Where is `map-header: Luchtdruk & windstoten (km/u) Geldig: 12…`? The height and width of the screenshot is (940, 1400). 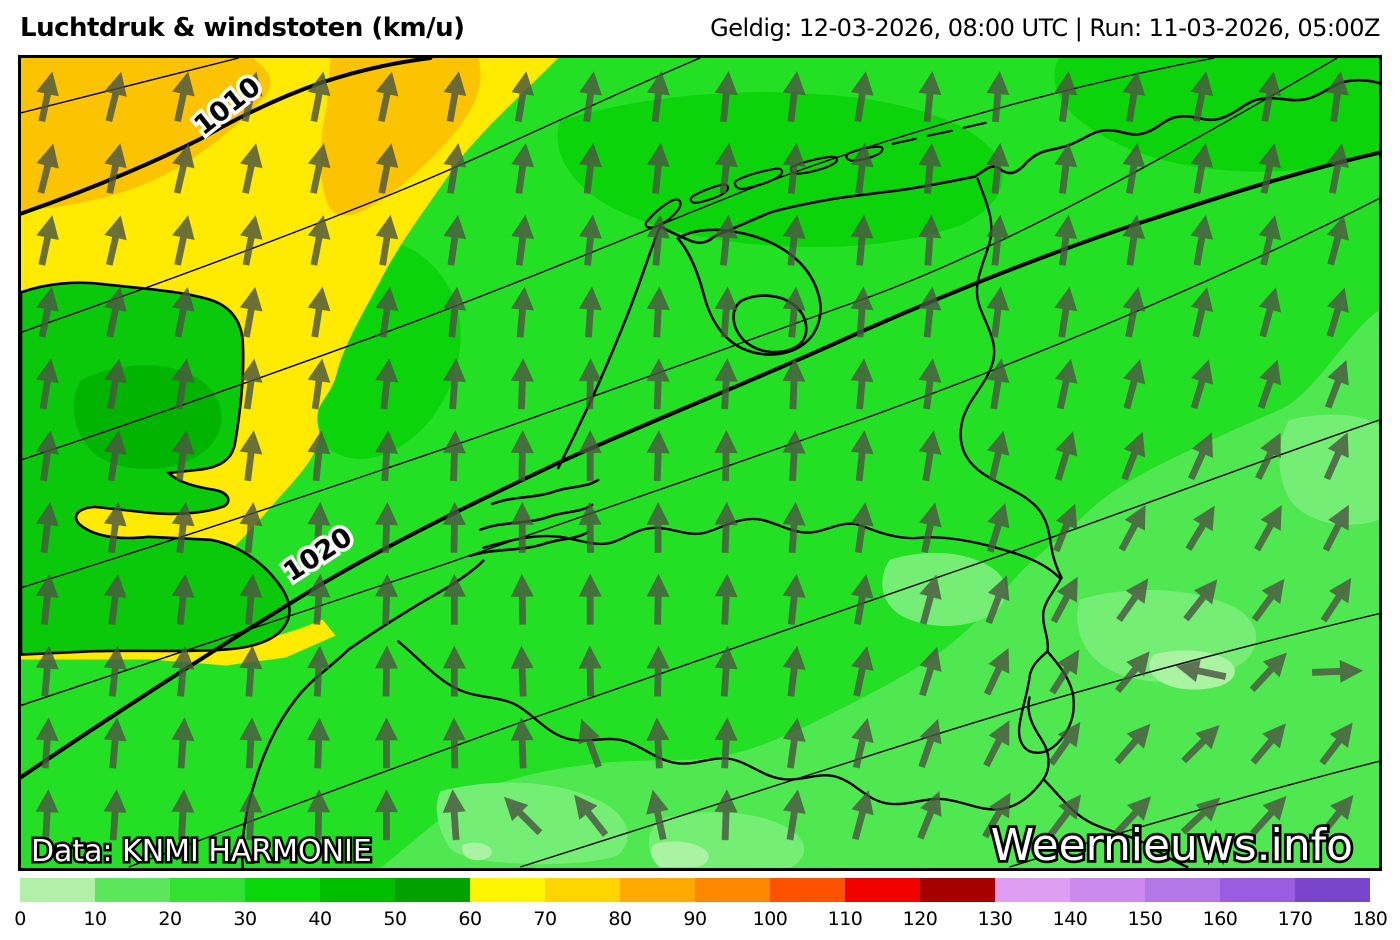
map-header: Luchtdruk & windstoten (km/u) Geldig: 12… is located at coordinates (700, 27).